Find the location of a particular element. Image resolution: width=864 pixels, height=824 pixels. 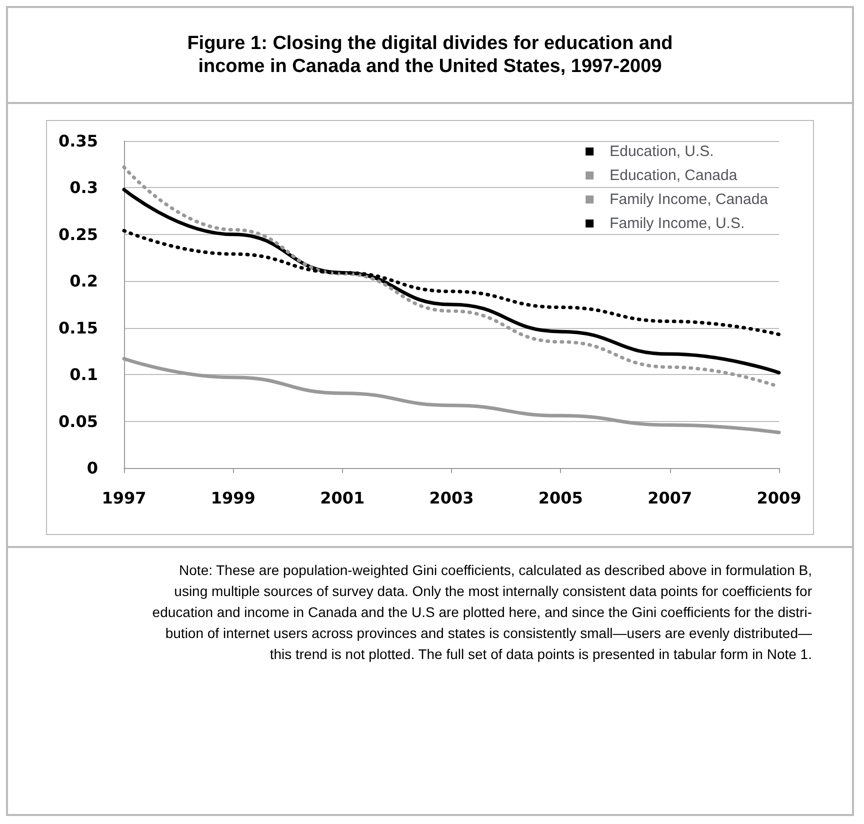

x-tick-label: 2001 is located at coordinates (342, 498).